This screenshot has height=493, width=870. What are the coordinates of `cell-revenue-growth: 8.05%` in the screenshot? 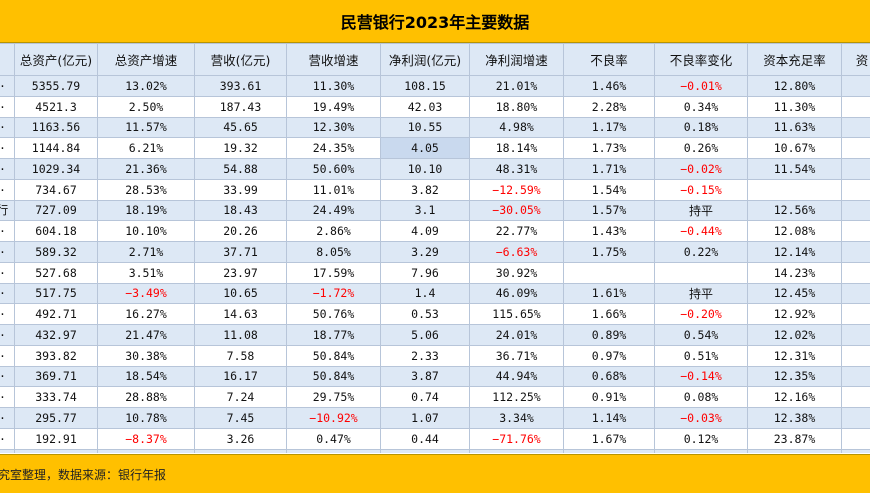 It's located at (334, 252).